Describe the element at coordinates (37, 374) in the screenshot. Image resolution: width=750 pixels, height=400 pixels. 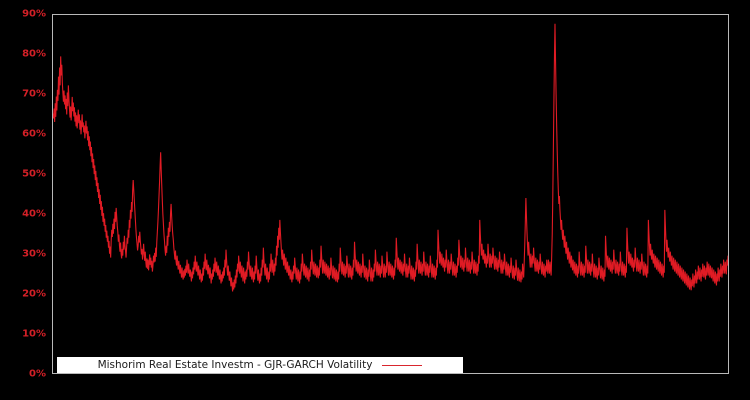
I see `y-tick-label: 0%` at that location.